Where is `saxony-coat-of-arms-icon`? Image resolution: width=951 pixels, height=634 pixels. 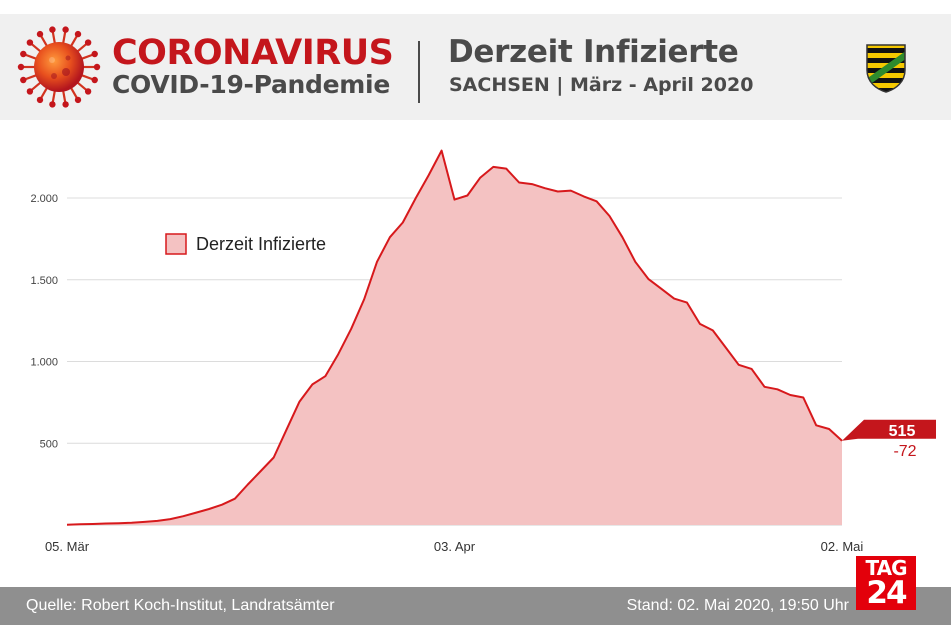
saxony-coat-of-arms-icon is located at coordinates (886, 68).